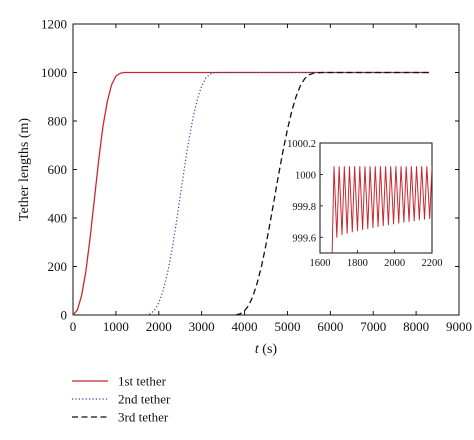 The height and width of the screenshot is (440, 474). Describe the element at coordinates (416, 326) in the screenshot. I see `x-tick-label: 8000` at that location.